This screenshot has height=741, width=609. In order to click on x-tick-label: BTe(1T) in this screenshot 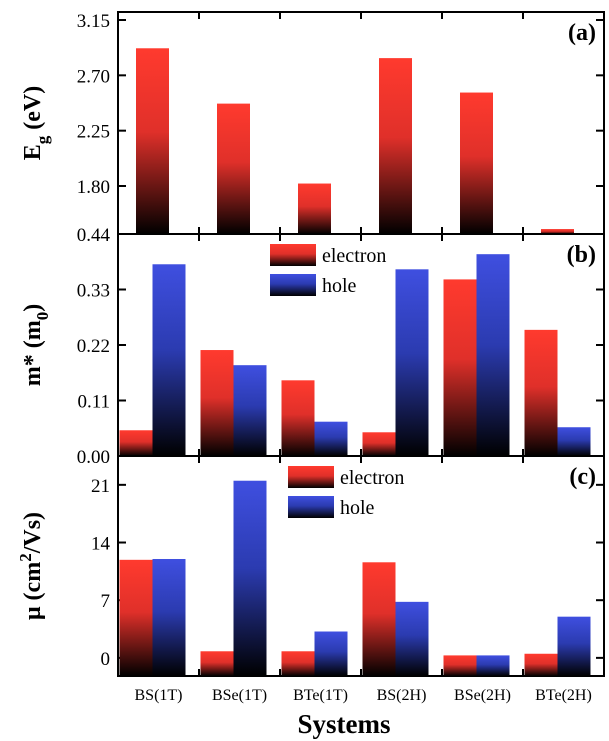, I will do `click(320, 695)`.